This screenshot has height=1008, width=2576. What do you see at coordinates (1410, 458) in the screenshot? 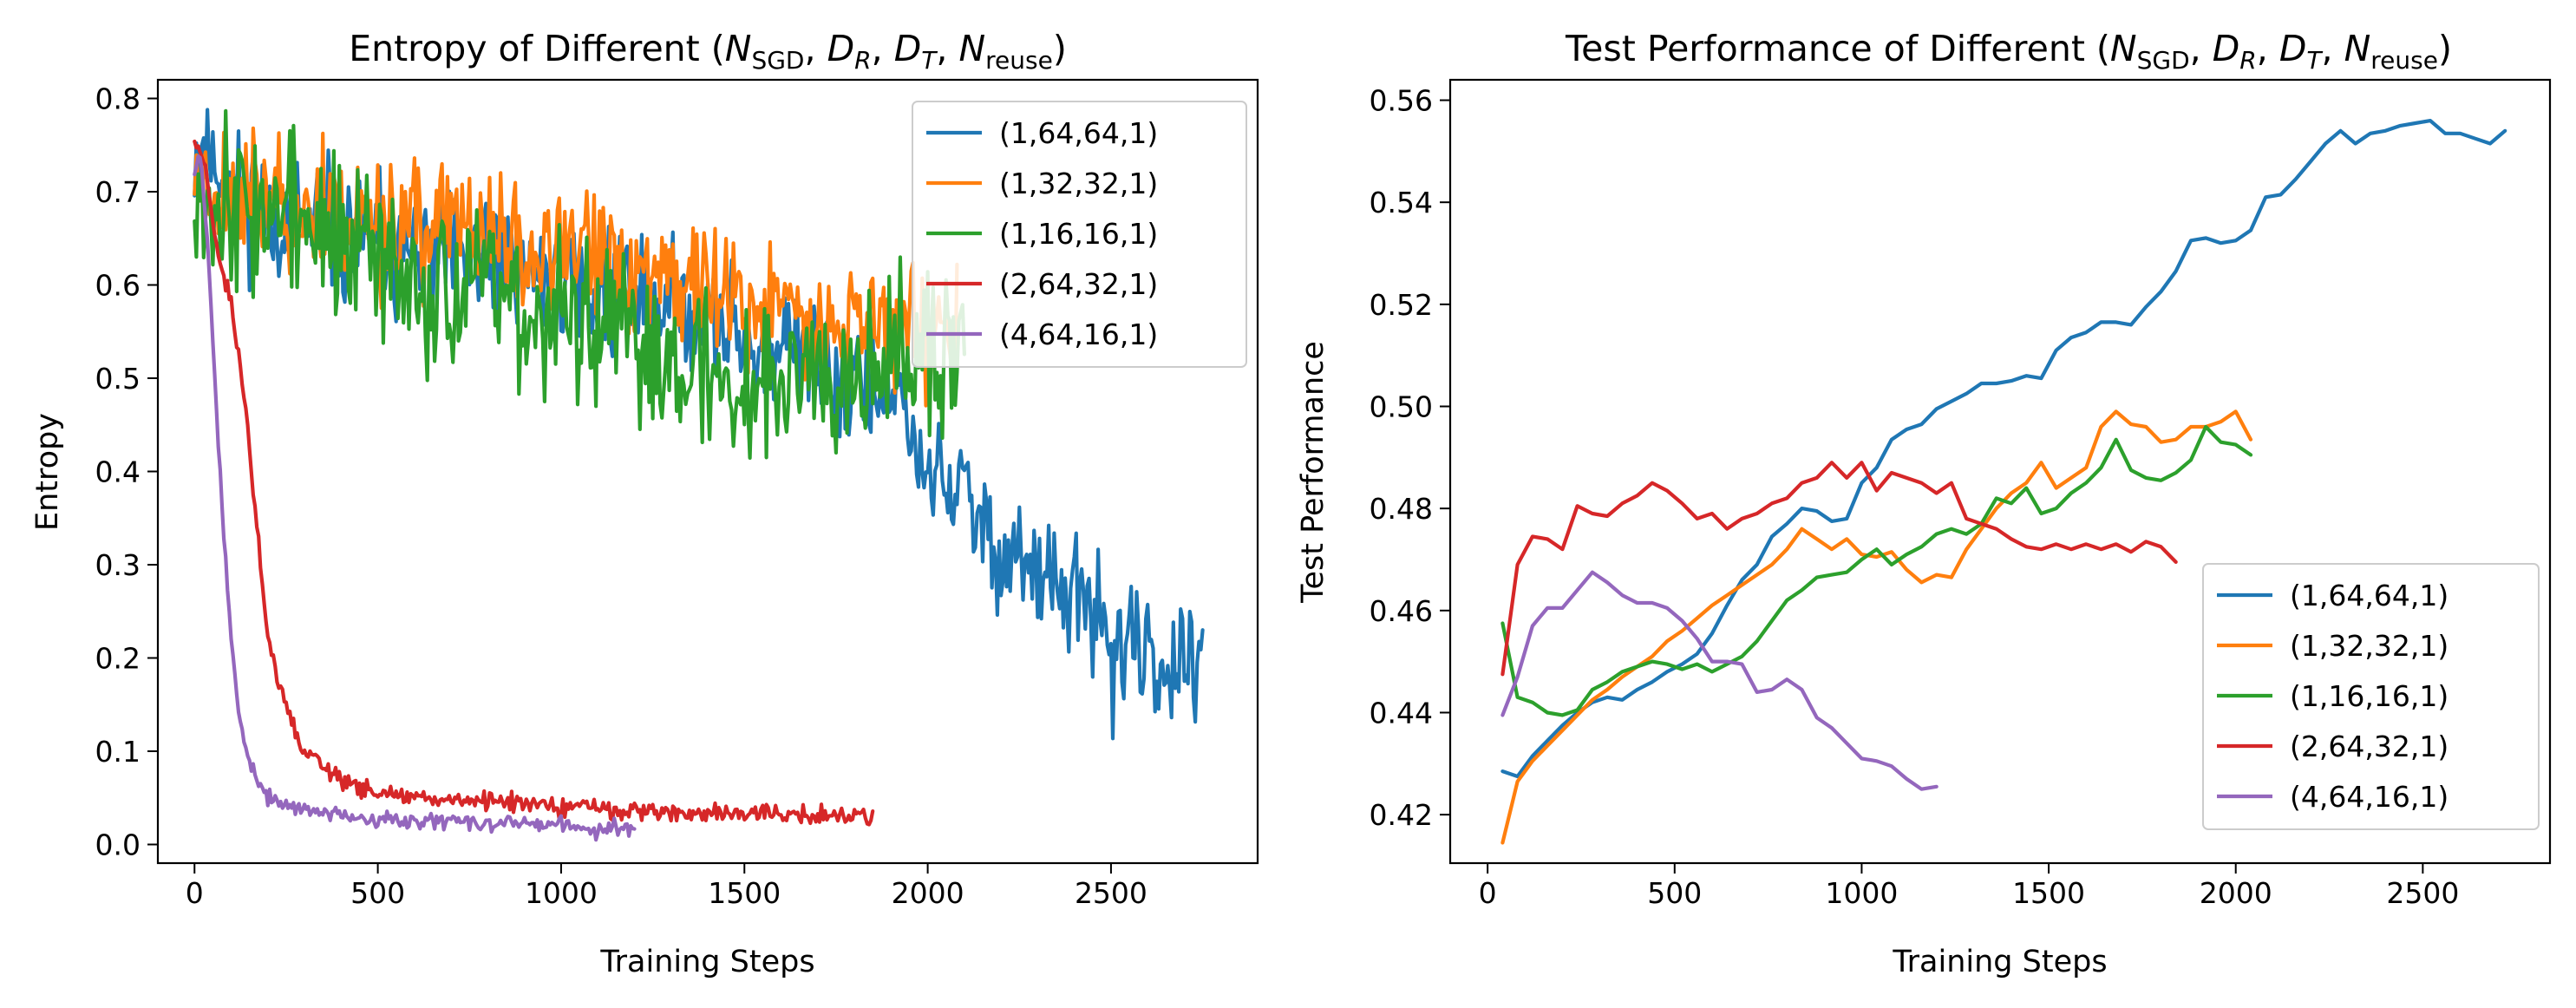
I see `test-performance-y-ticks: 0.42 0.44 0.46 0.48 0.50 0.52 0.54 0.56` at bounding box center [1410, 458].